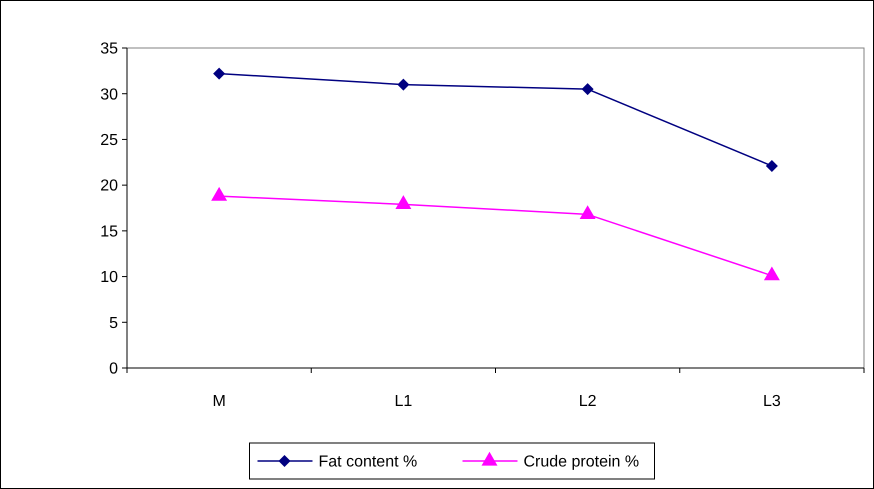 The height and width of the screenshot is (489, 874). I want to click on y-tick-label: 30, so click(109, 95).